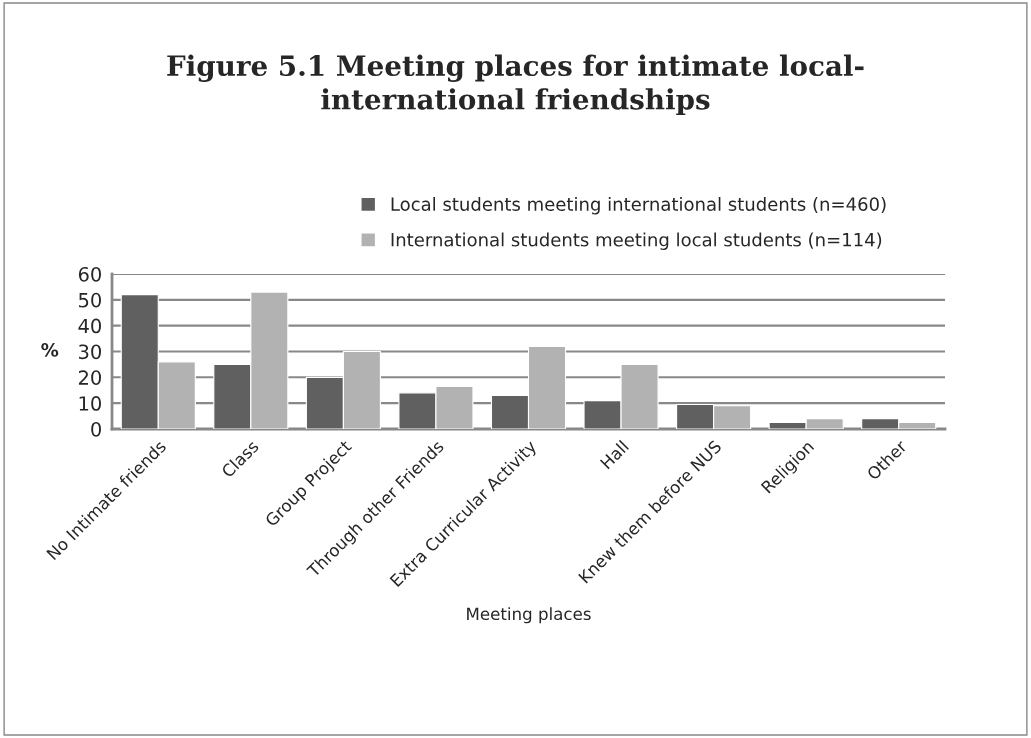  Describe the element at coordinates (636, 241) in the screenshot. I see `legend-label: International students meeting local students (n=114)` at that location.